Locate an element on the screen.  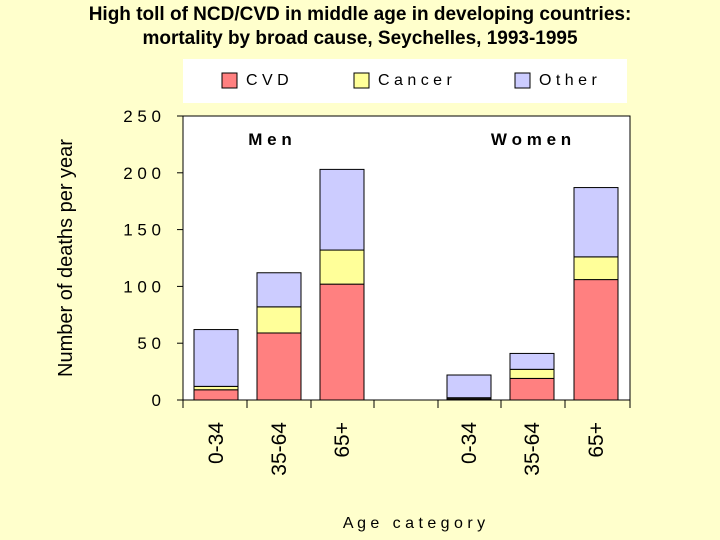
legend-label-other: O t h e r is located at coordinates (568, 80).